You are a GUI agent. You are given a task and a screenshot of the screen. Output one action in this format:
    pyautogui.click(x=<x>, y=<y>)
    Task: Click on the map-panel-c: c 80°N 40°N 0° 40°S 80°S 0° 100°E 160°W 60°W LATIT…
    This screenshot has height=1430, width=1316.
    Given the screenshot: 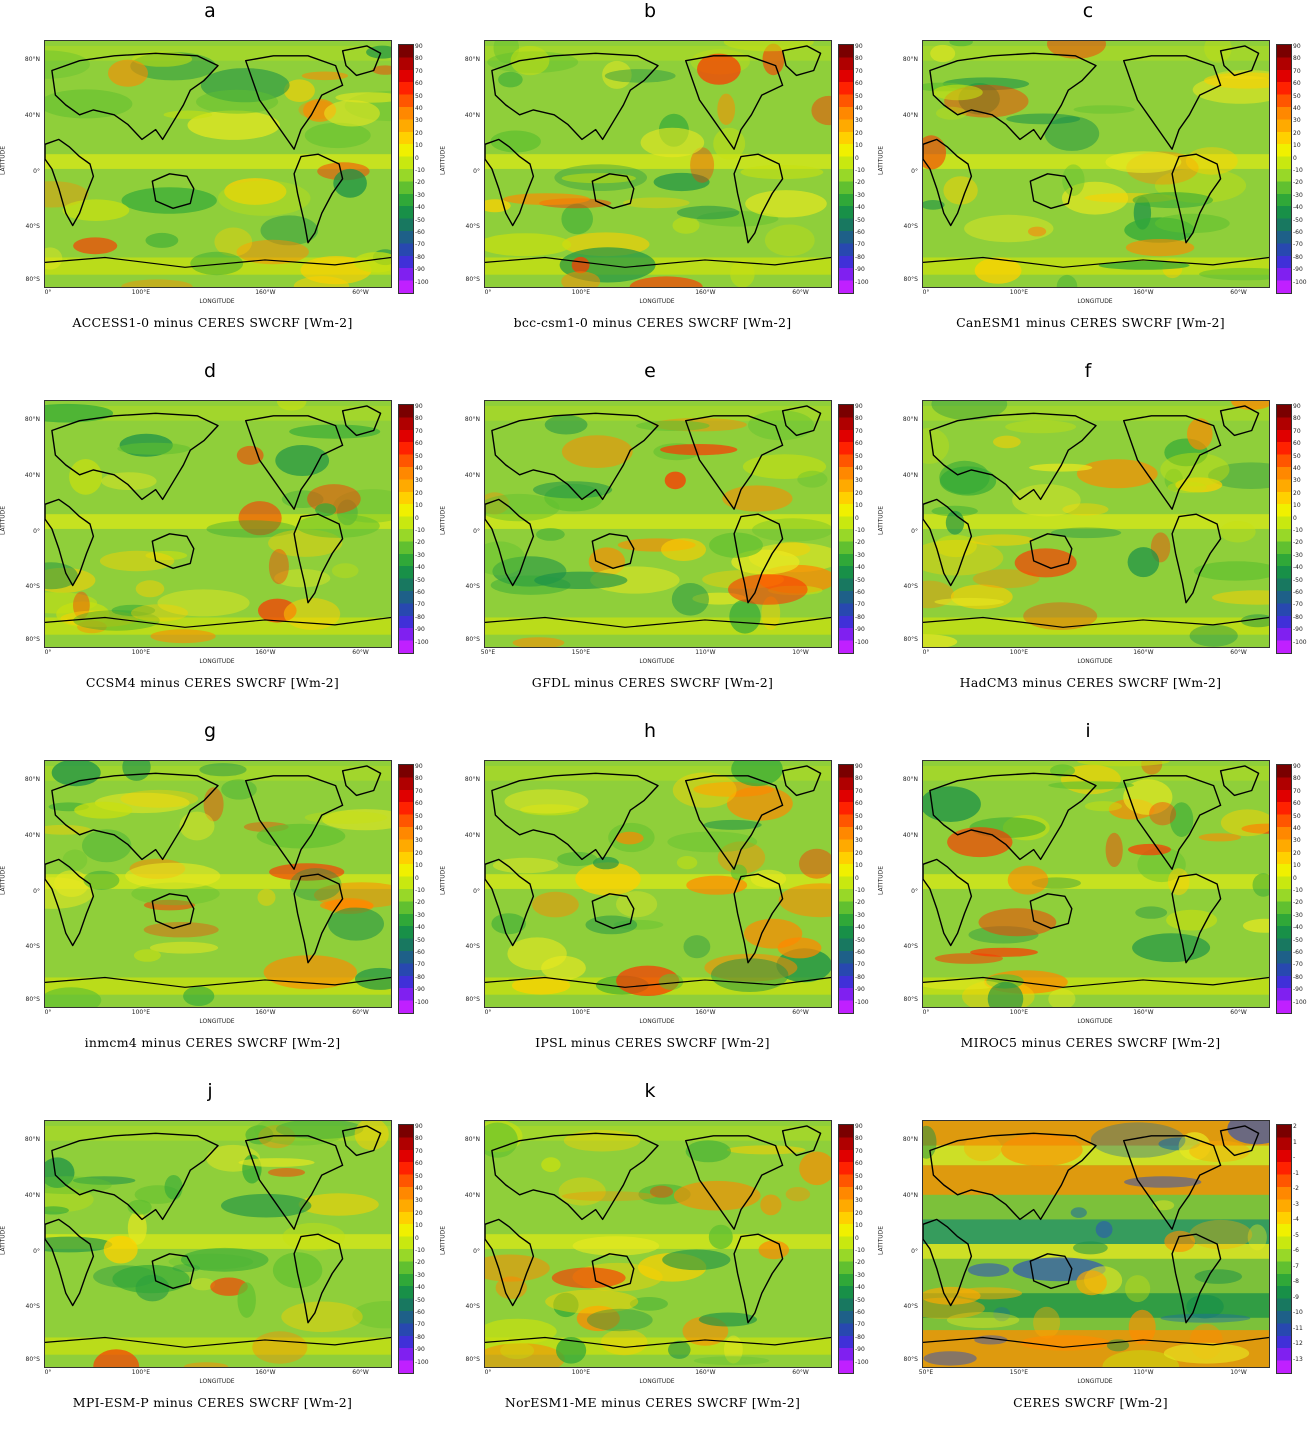 What is the action you would take?
    pyautogui.click(x=1093, y=175)
    